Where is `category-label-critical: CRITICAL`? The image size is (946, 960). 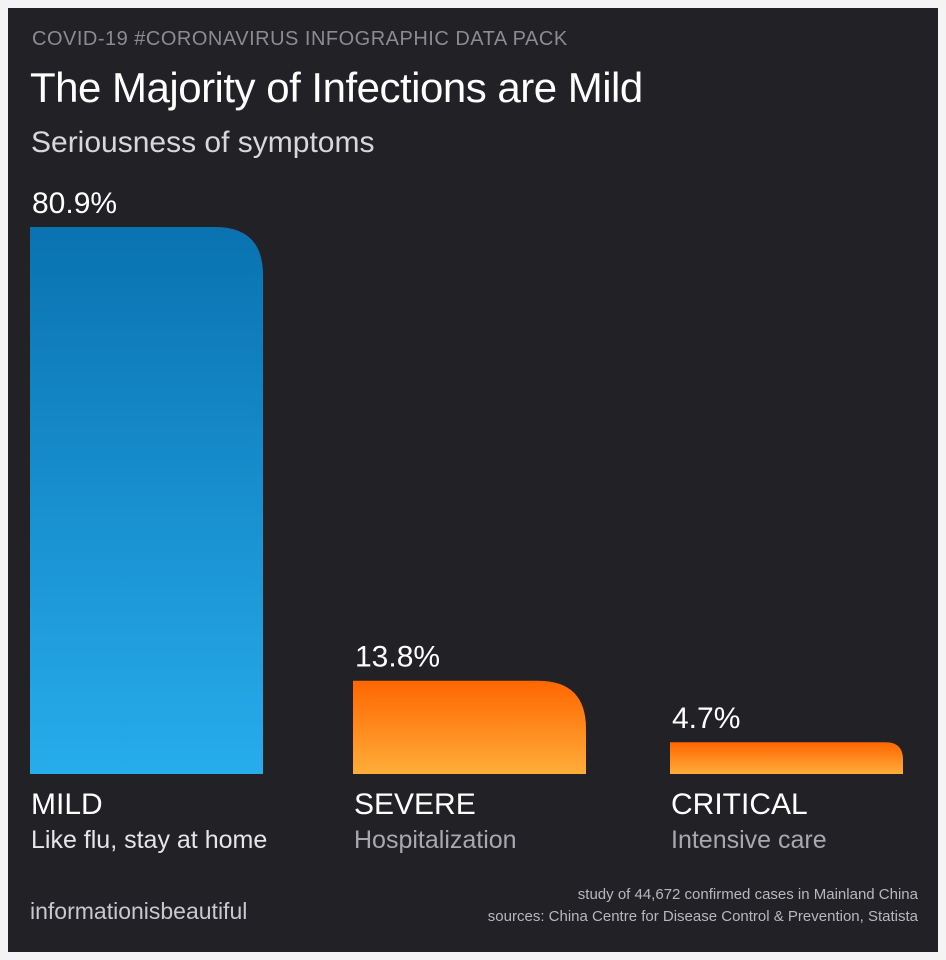
category-label-critical: CRITICAL is located at coordinates (739, 804).